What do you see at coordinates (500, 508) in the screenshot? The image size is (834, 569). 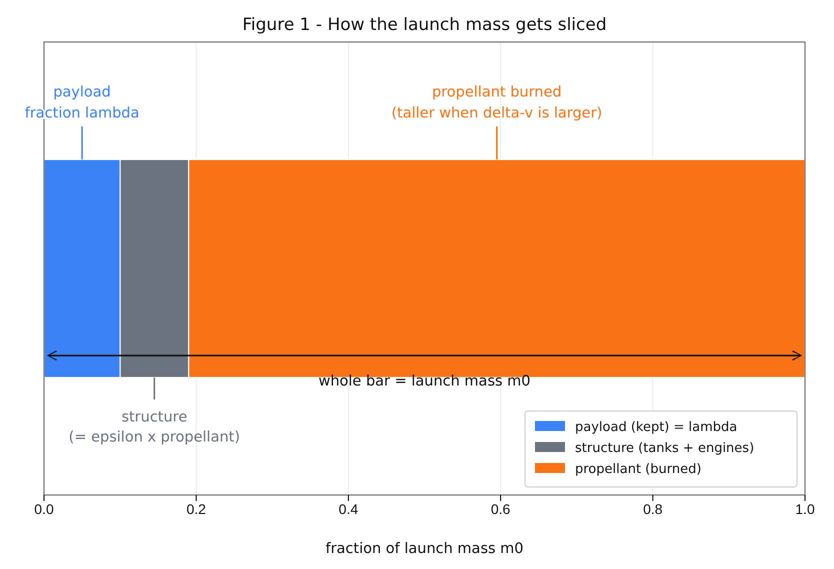 I see `x-tick-label: 0.6` at bounding box center [500, 508].